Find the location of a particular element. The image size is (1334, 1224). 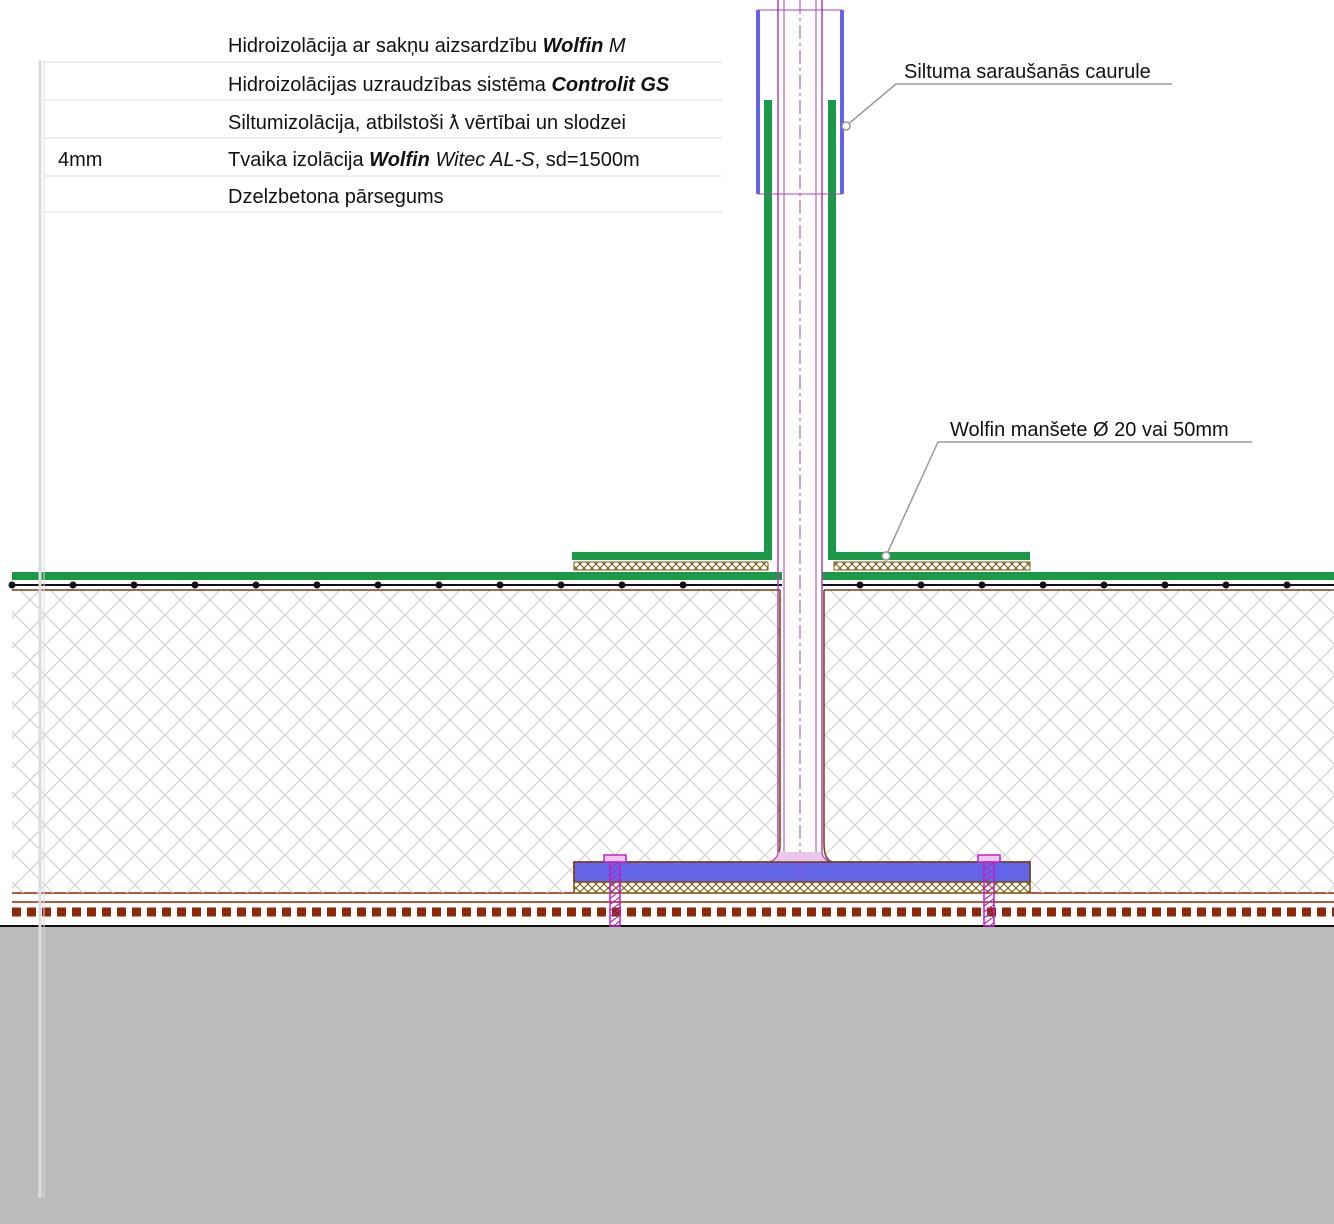

wolfin-cuff is located at coordinates (801, 335).